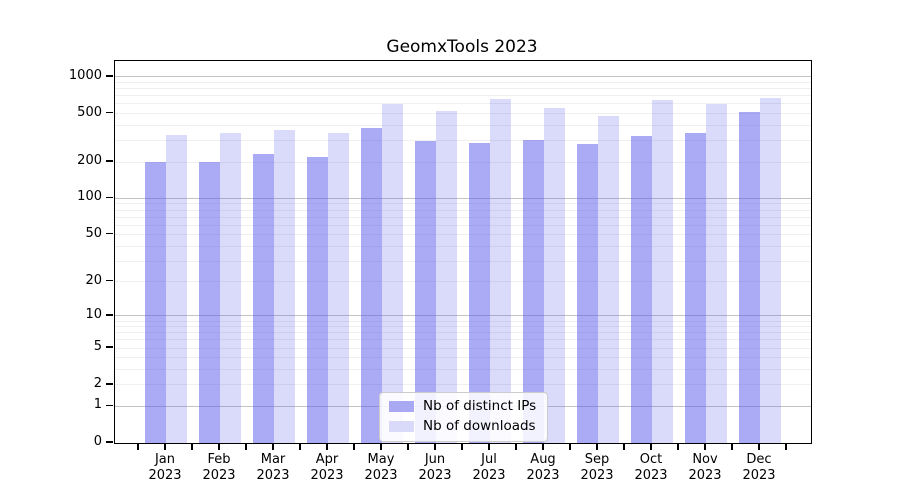 The image size is (900, 500). What do you see at coordinates (662, 271) in the screenshot?
I see `bar-downloads-oct` at bounding box center [662, 271].